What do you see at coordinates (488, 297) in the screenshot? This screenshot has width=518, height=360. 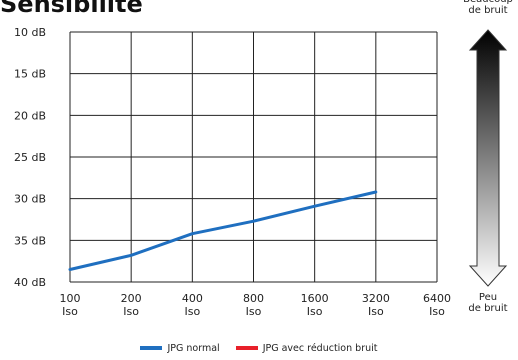 I see `noise-bottom-label: Peu` at bounding box center [488, 297].